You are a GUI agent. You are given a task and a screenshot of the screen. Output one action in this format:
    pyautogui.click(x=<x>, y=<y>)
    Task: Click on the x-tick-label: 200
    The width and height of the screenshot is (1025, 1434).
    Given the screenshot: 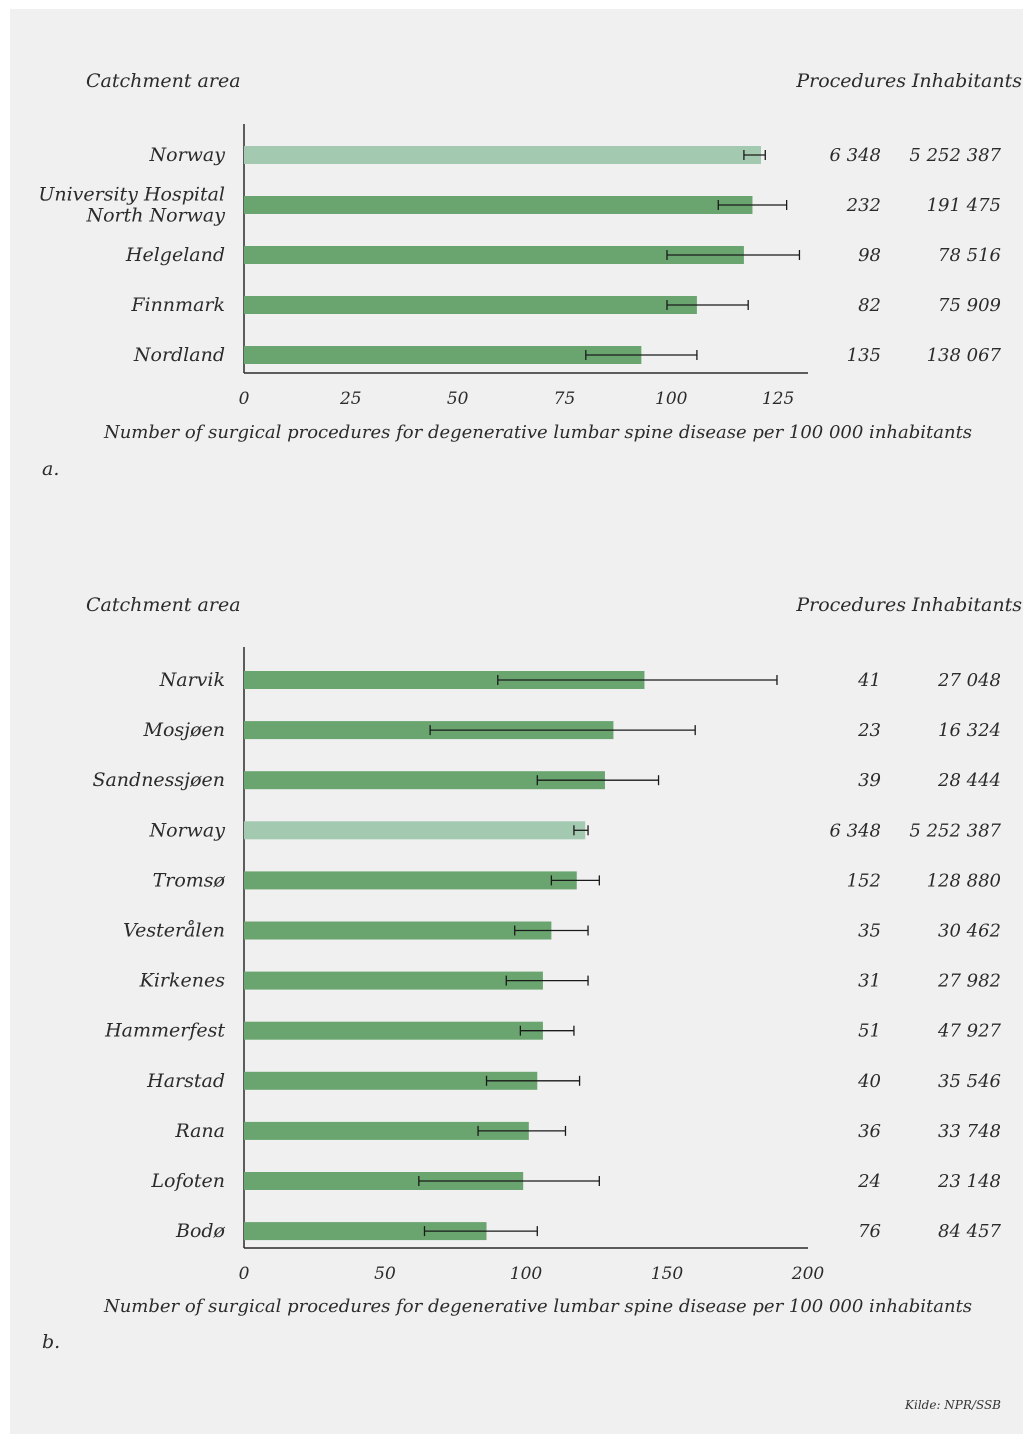 What is the action you would take?
    pyautogui.click(x=808, y=1274)
    